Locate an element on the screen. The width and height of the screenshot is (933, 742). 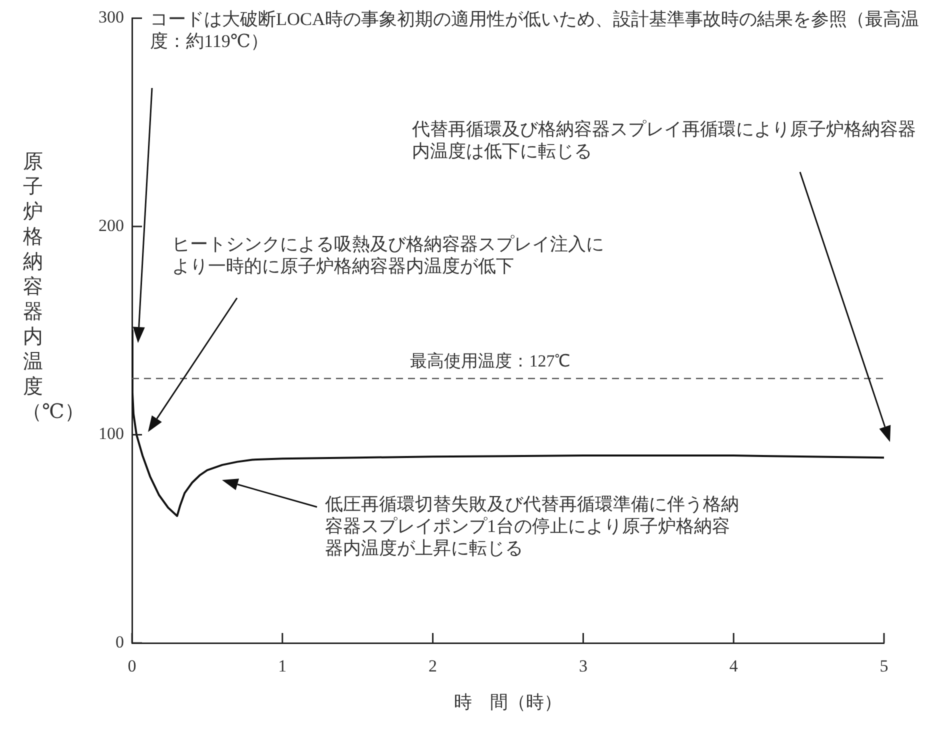
y-tick-label: 100 is located at coordinates (111, 434).